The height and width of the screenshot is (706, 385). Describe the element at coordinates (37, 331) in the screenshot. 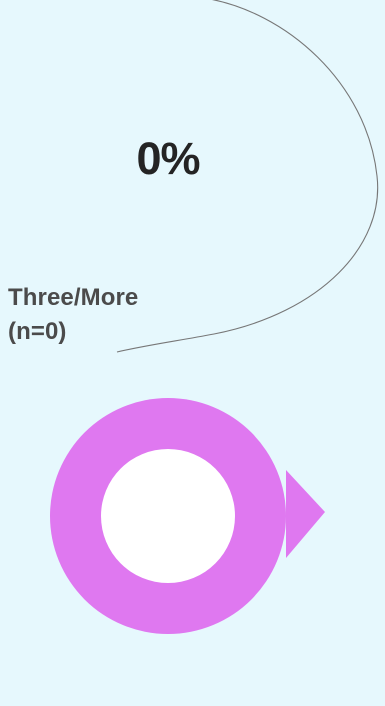

I see `category-count: (n=0)` at that location.